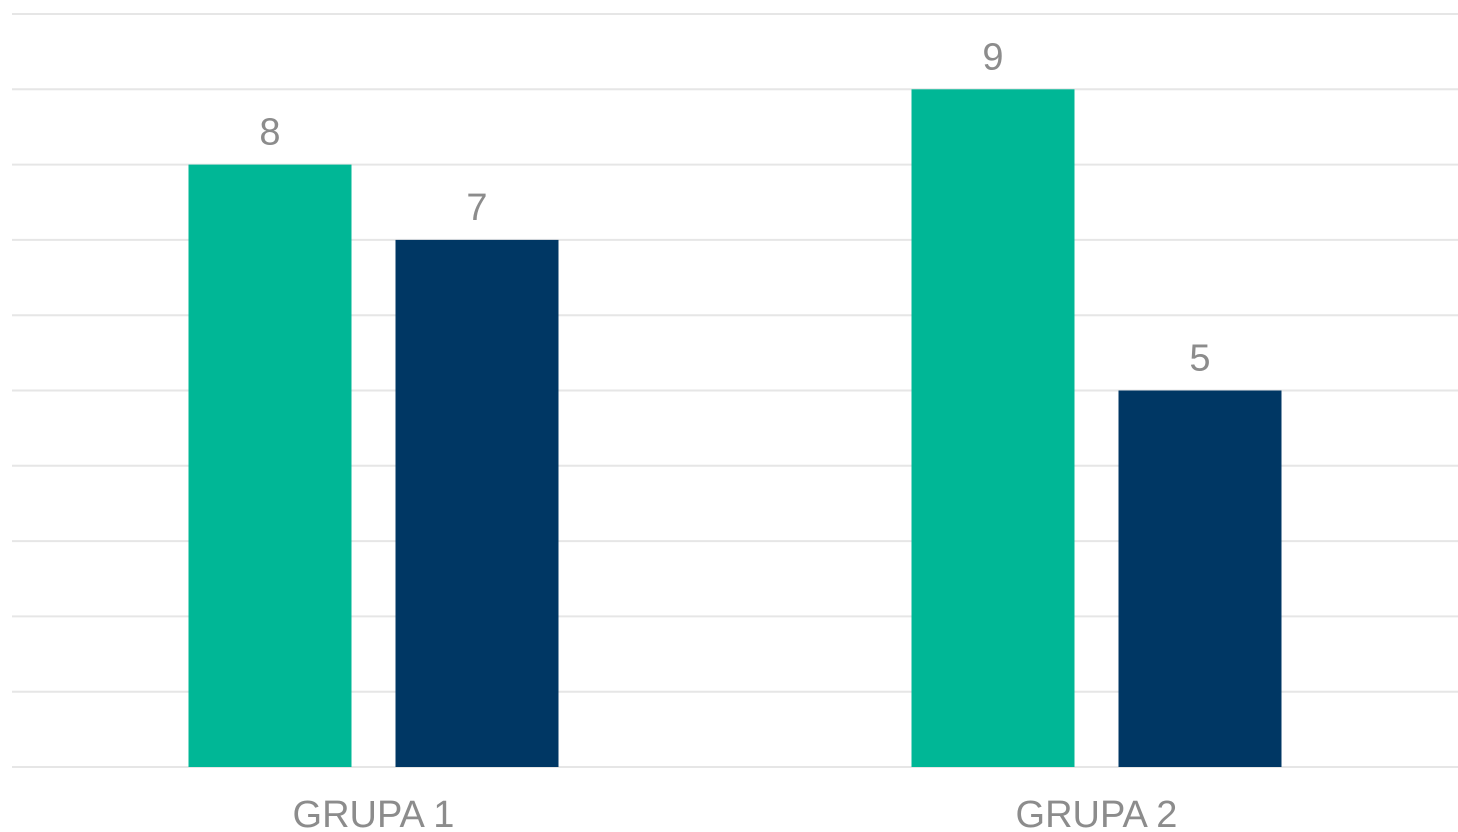 This screenshot has width=1458, height=832. Describe the element at coordinates (1097, 813) in the screenshot. I see `category-label-2: GRUPA 2` at that location.